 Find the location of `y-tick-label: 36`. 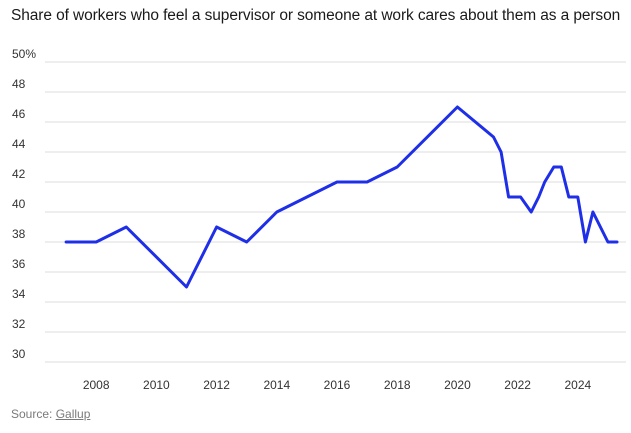

y-tick-label: 36 is located at coordinates (19, 264).